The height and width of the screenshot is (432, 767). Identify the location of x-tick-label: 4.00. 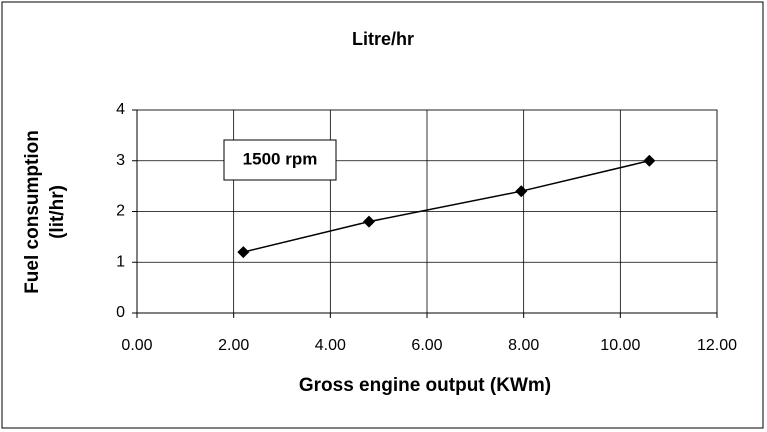
(330, 345).